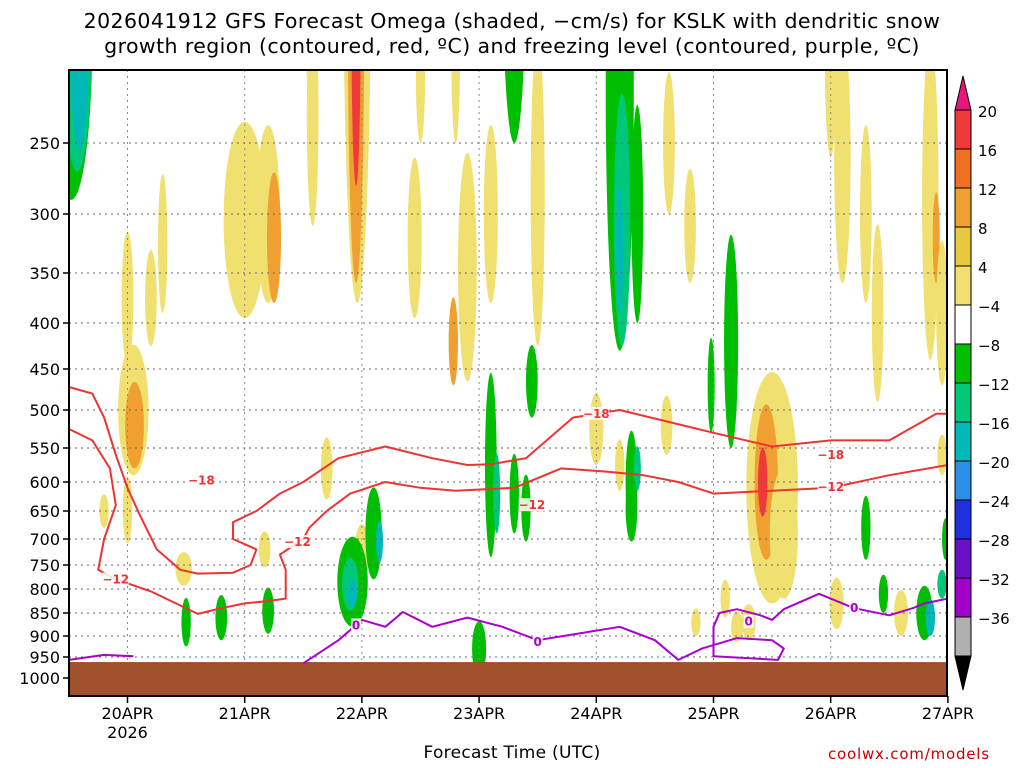 The image size is (1024, 768). What do you see at coordinates (44, 657) in the screenshot?
I see `y-tick-label: 950` at bounding box center [44, 657].